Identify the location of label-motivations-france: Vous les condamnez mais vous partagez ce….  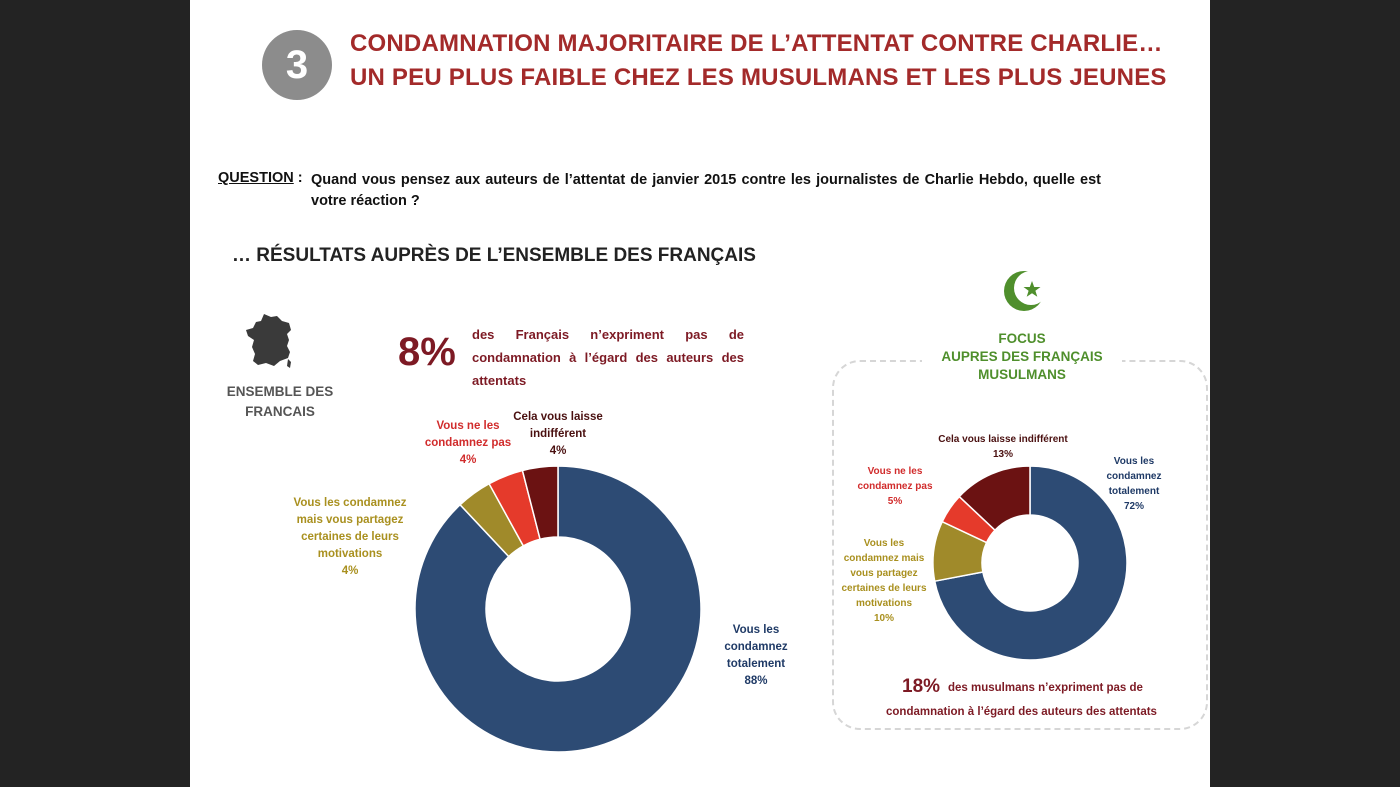
(350, 537).